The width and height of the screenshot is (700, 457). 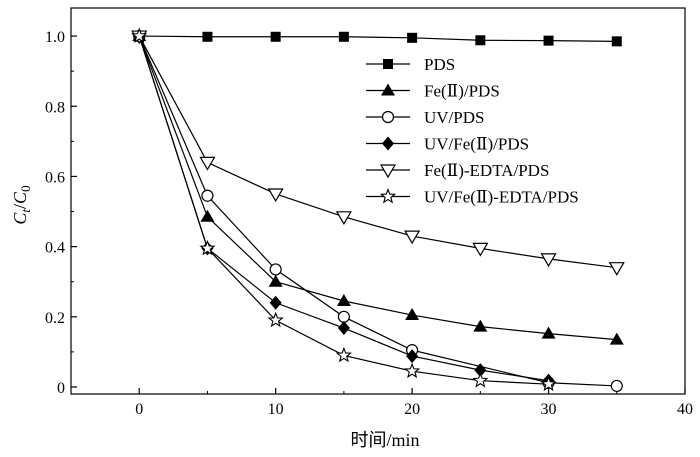 I want to click on y-tick-label: 0.6, so click(x=55, y=177).